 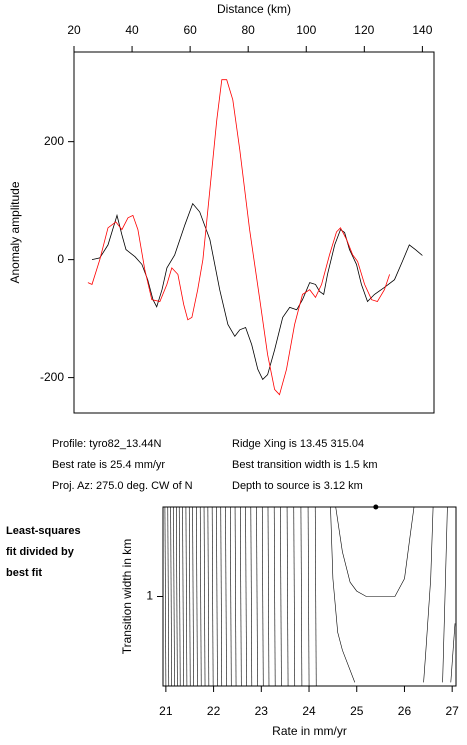 What do you see at coordinates (54, 141) in the screenshot?
I see `y-tick-label: 200` at bounding box center [54, 141].